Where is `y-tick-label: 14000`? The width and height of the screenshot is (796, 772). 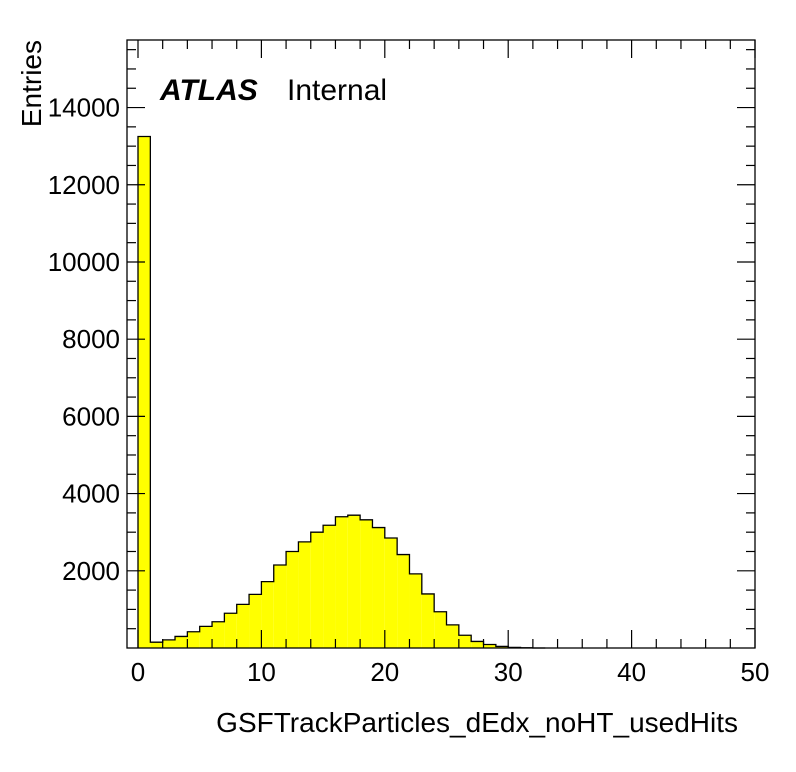 y-tick-label: 14000 is located at coordinates (84, 108).